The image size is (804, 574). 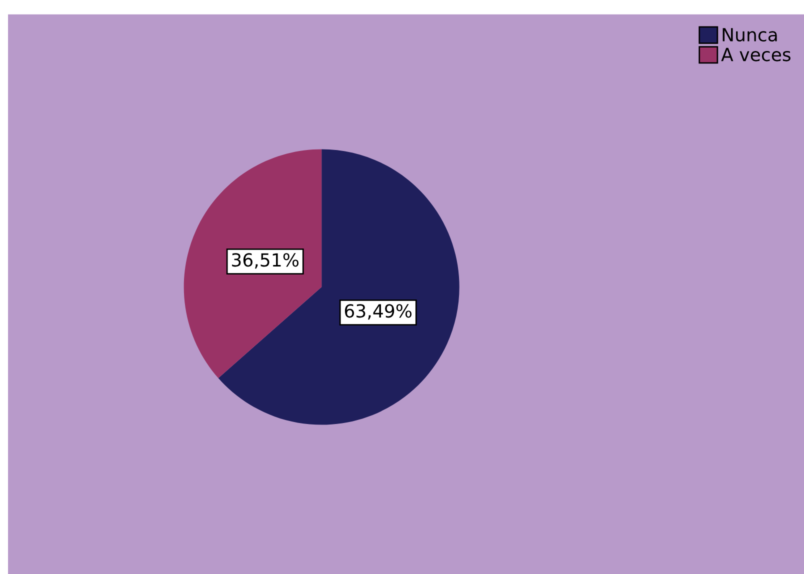 What do you see at coordinates (339, 287) in the screenshot?
I see `pie-slice` at bounding box center [339, 287].